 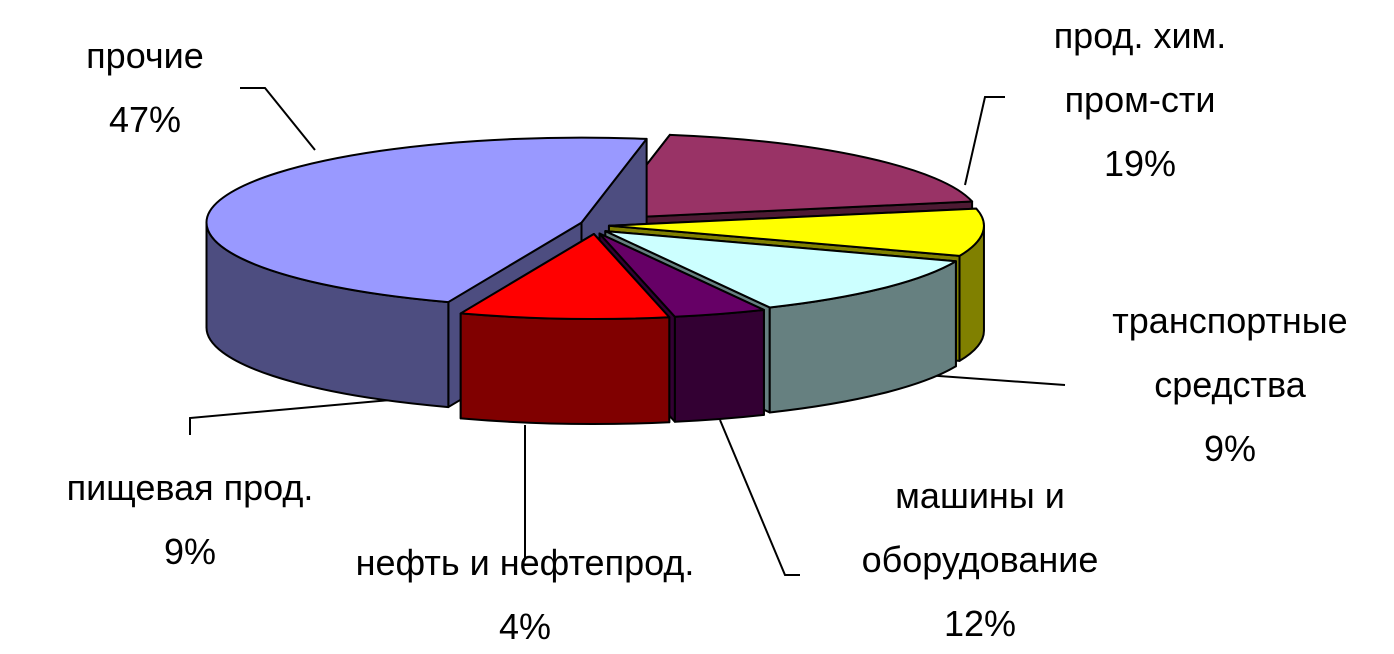 What do you see at coordinates (145, 88) in the screenshot?
I see `slice-label: прочие 47%` at bounding box center [145, 88].